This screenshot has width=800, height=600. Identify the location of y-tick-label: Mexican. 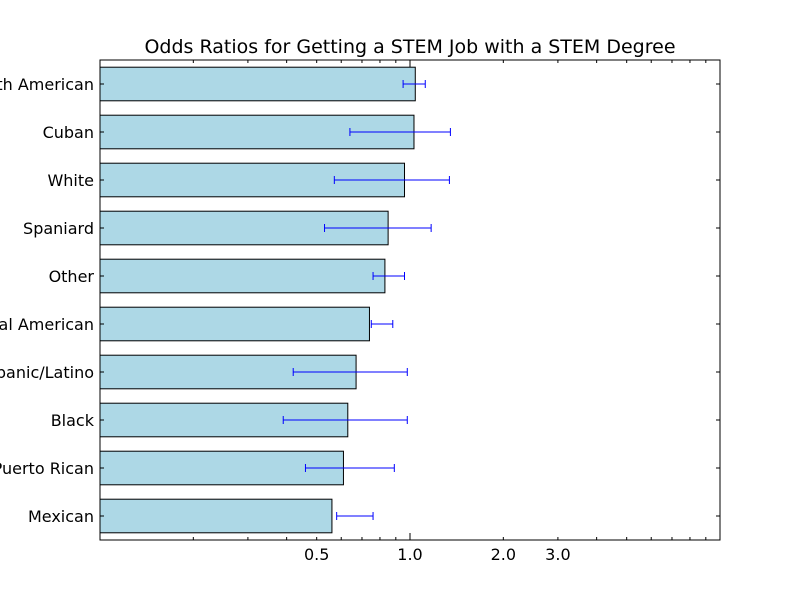
(61, 516).